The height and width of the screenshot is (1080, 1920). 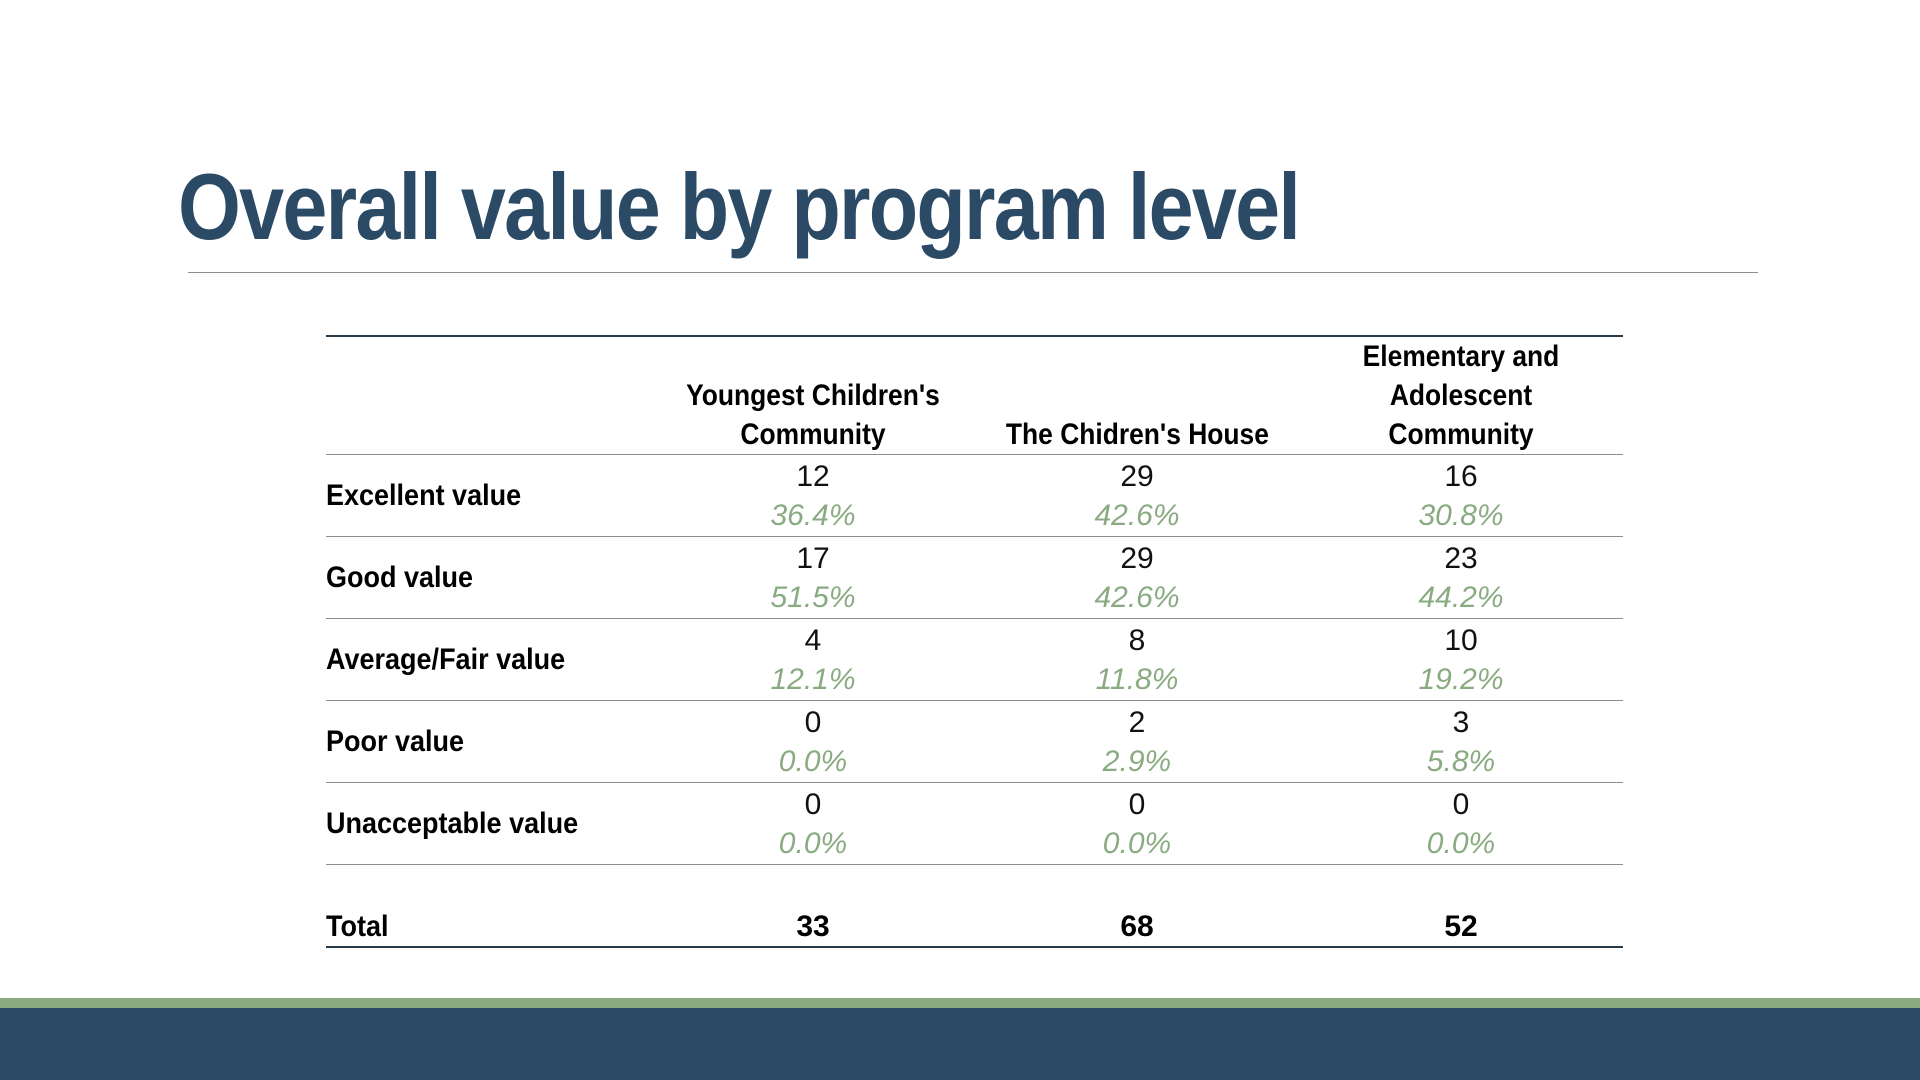 What do you see at coordinates (1137, 722) in the screenshot?
I see `count-value: 2` at bounding box center [1137, 722].